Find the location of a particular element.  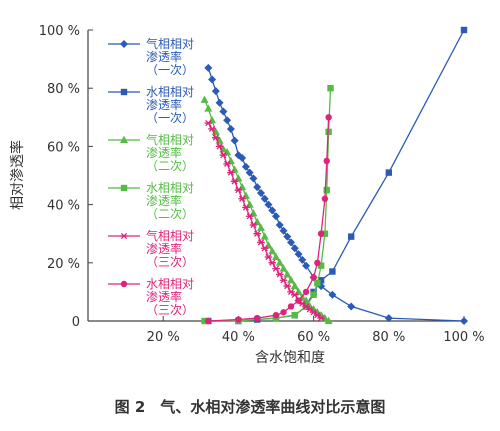

y-tick-label: 20 % is located at coordinates (63, 264).